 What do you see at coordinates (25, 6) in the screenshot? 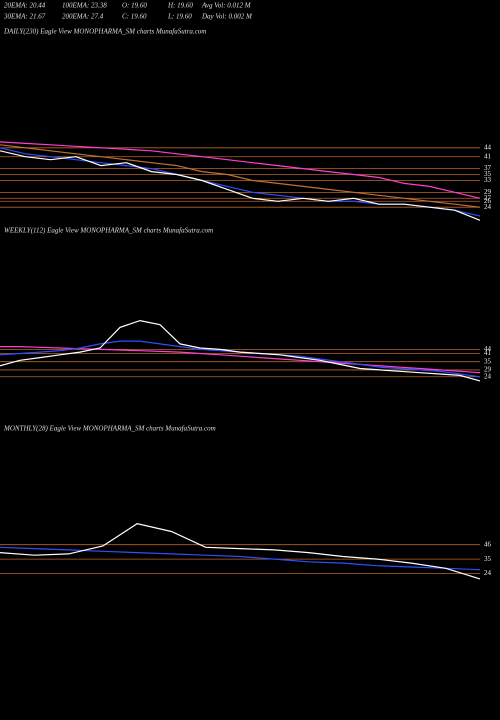
I see `header-stat: 20EMA: 20.44` at bounding box center [25, 6].